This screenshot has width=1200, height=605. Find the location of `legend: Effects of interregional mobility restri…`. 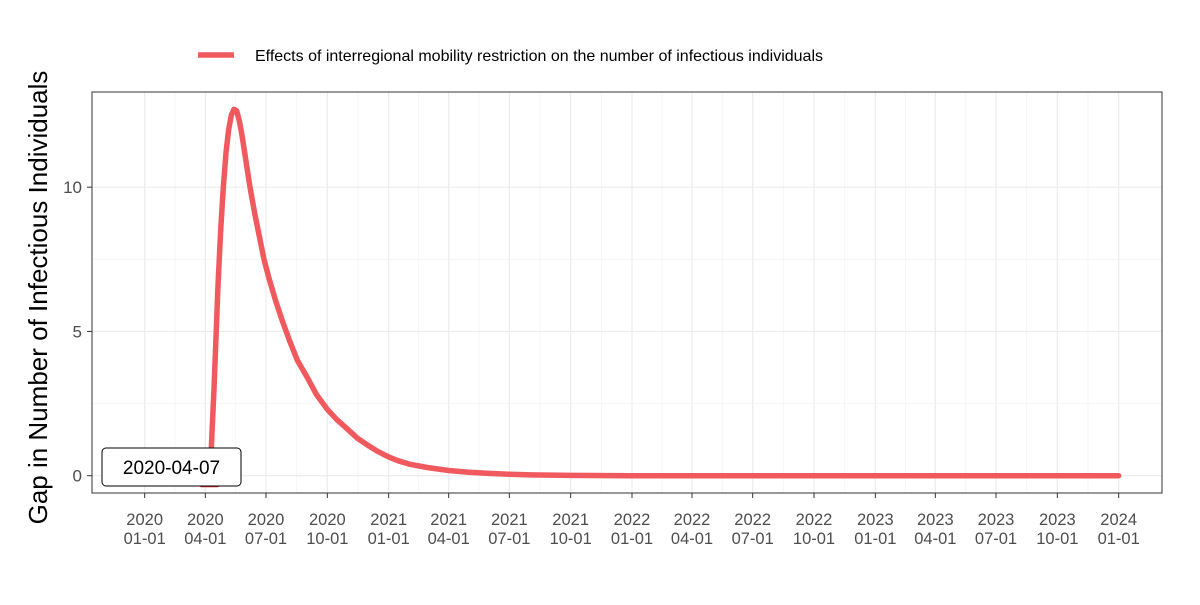

legend: Effects of interregional mobility restri… is located at coordinates (510, 56).